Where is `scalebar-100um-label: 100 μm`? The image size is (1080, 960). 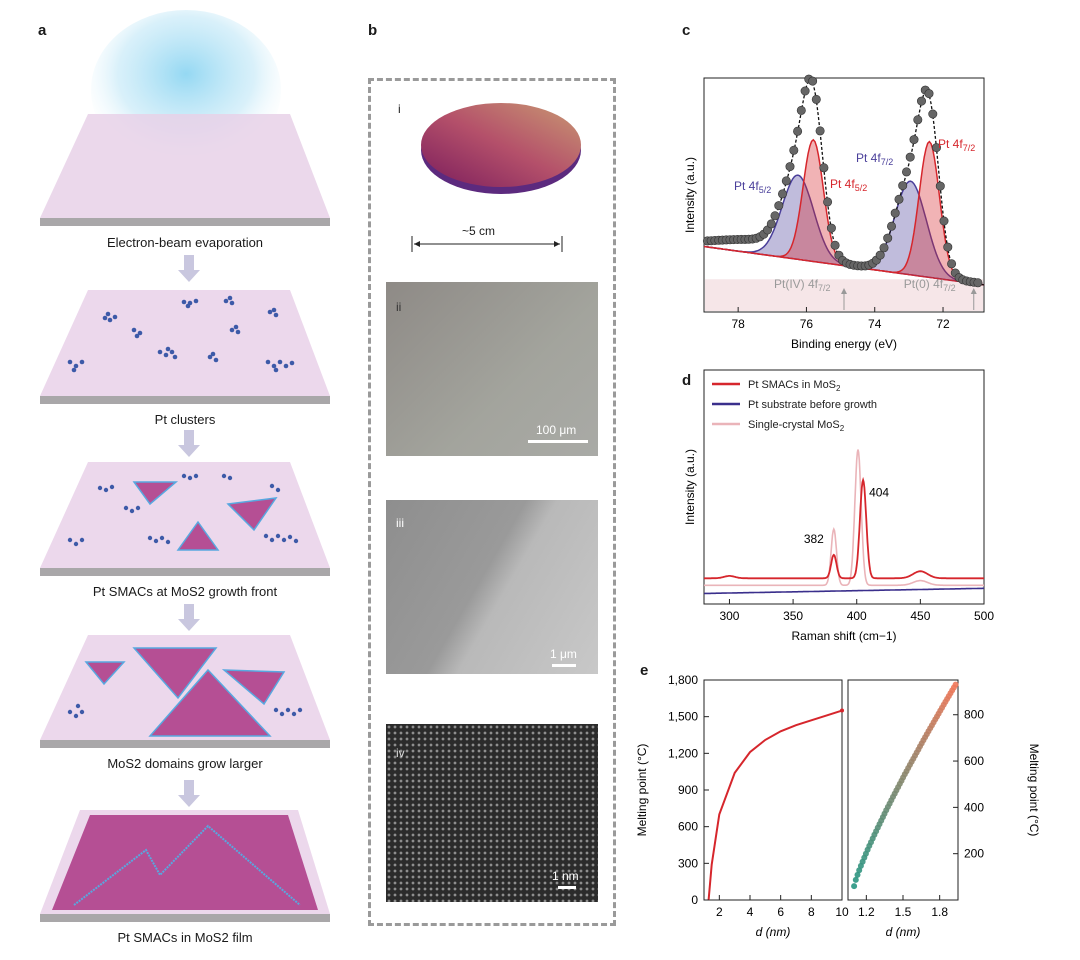
scalebar-100um-label: 100 μm is located at coordinates (556, 430).